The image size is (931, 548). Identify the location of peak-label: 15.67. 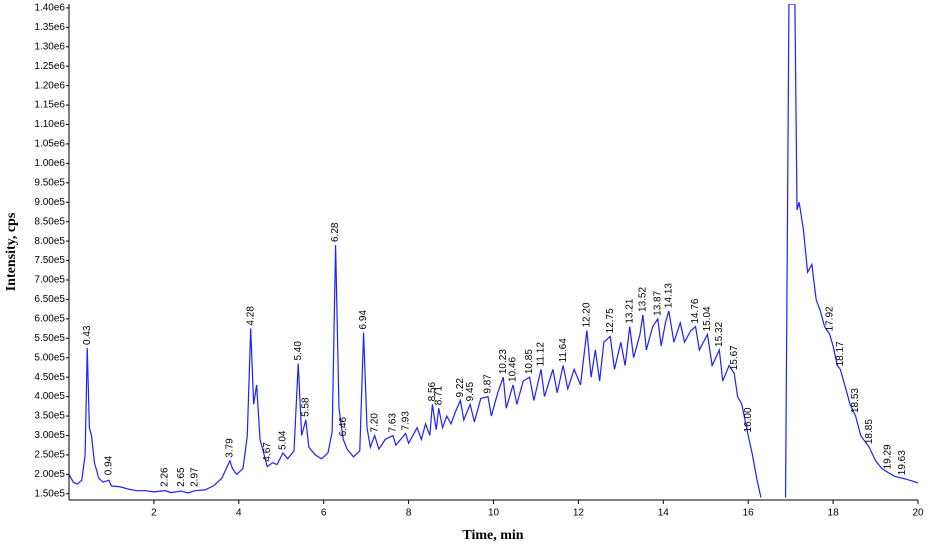
(734, 357).